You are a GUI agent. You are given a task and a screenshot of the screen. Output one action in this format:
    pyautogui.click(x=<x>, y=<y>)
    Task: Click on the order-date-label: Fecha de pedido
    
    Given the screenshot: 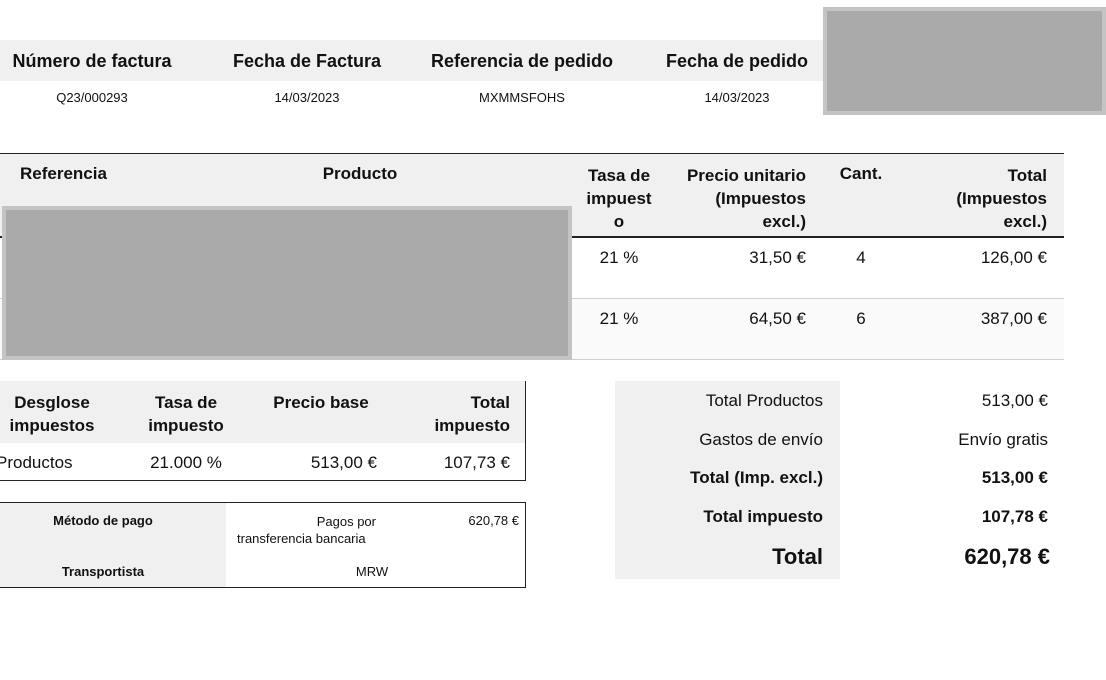 What is the action you would take?
    pyautogui.click(x=737, y=61)
    